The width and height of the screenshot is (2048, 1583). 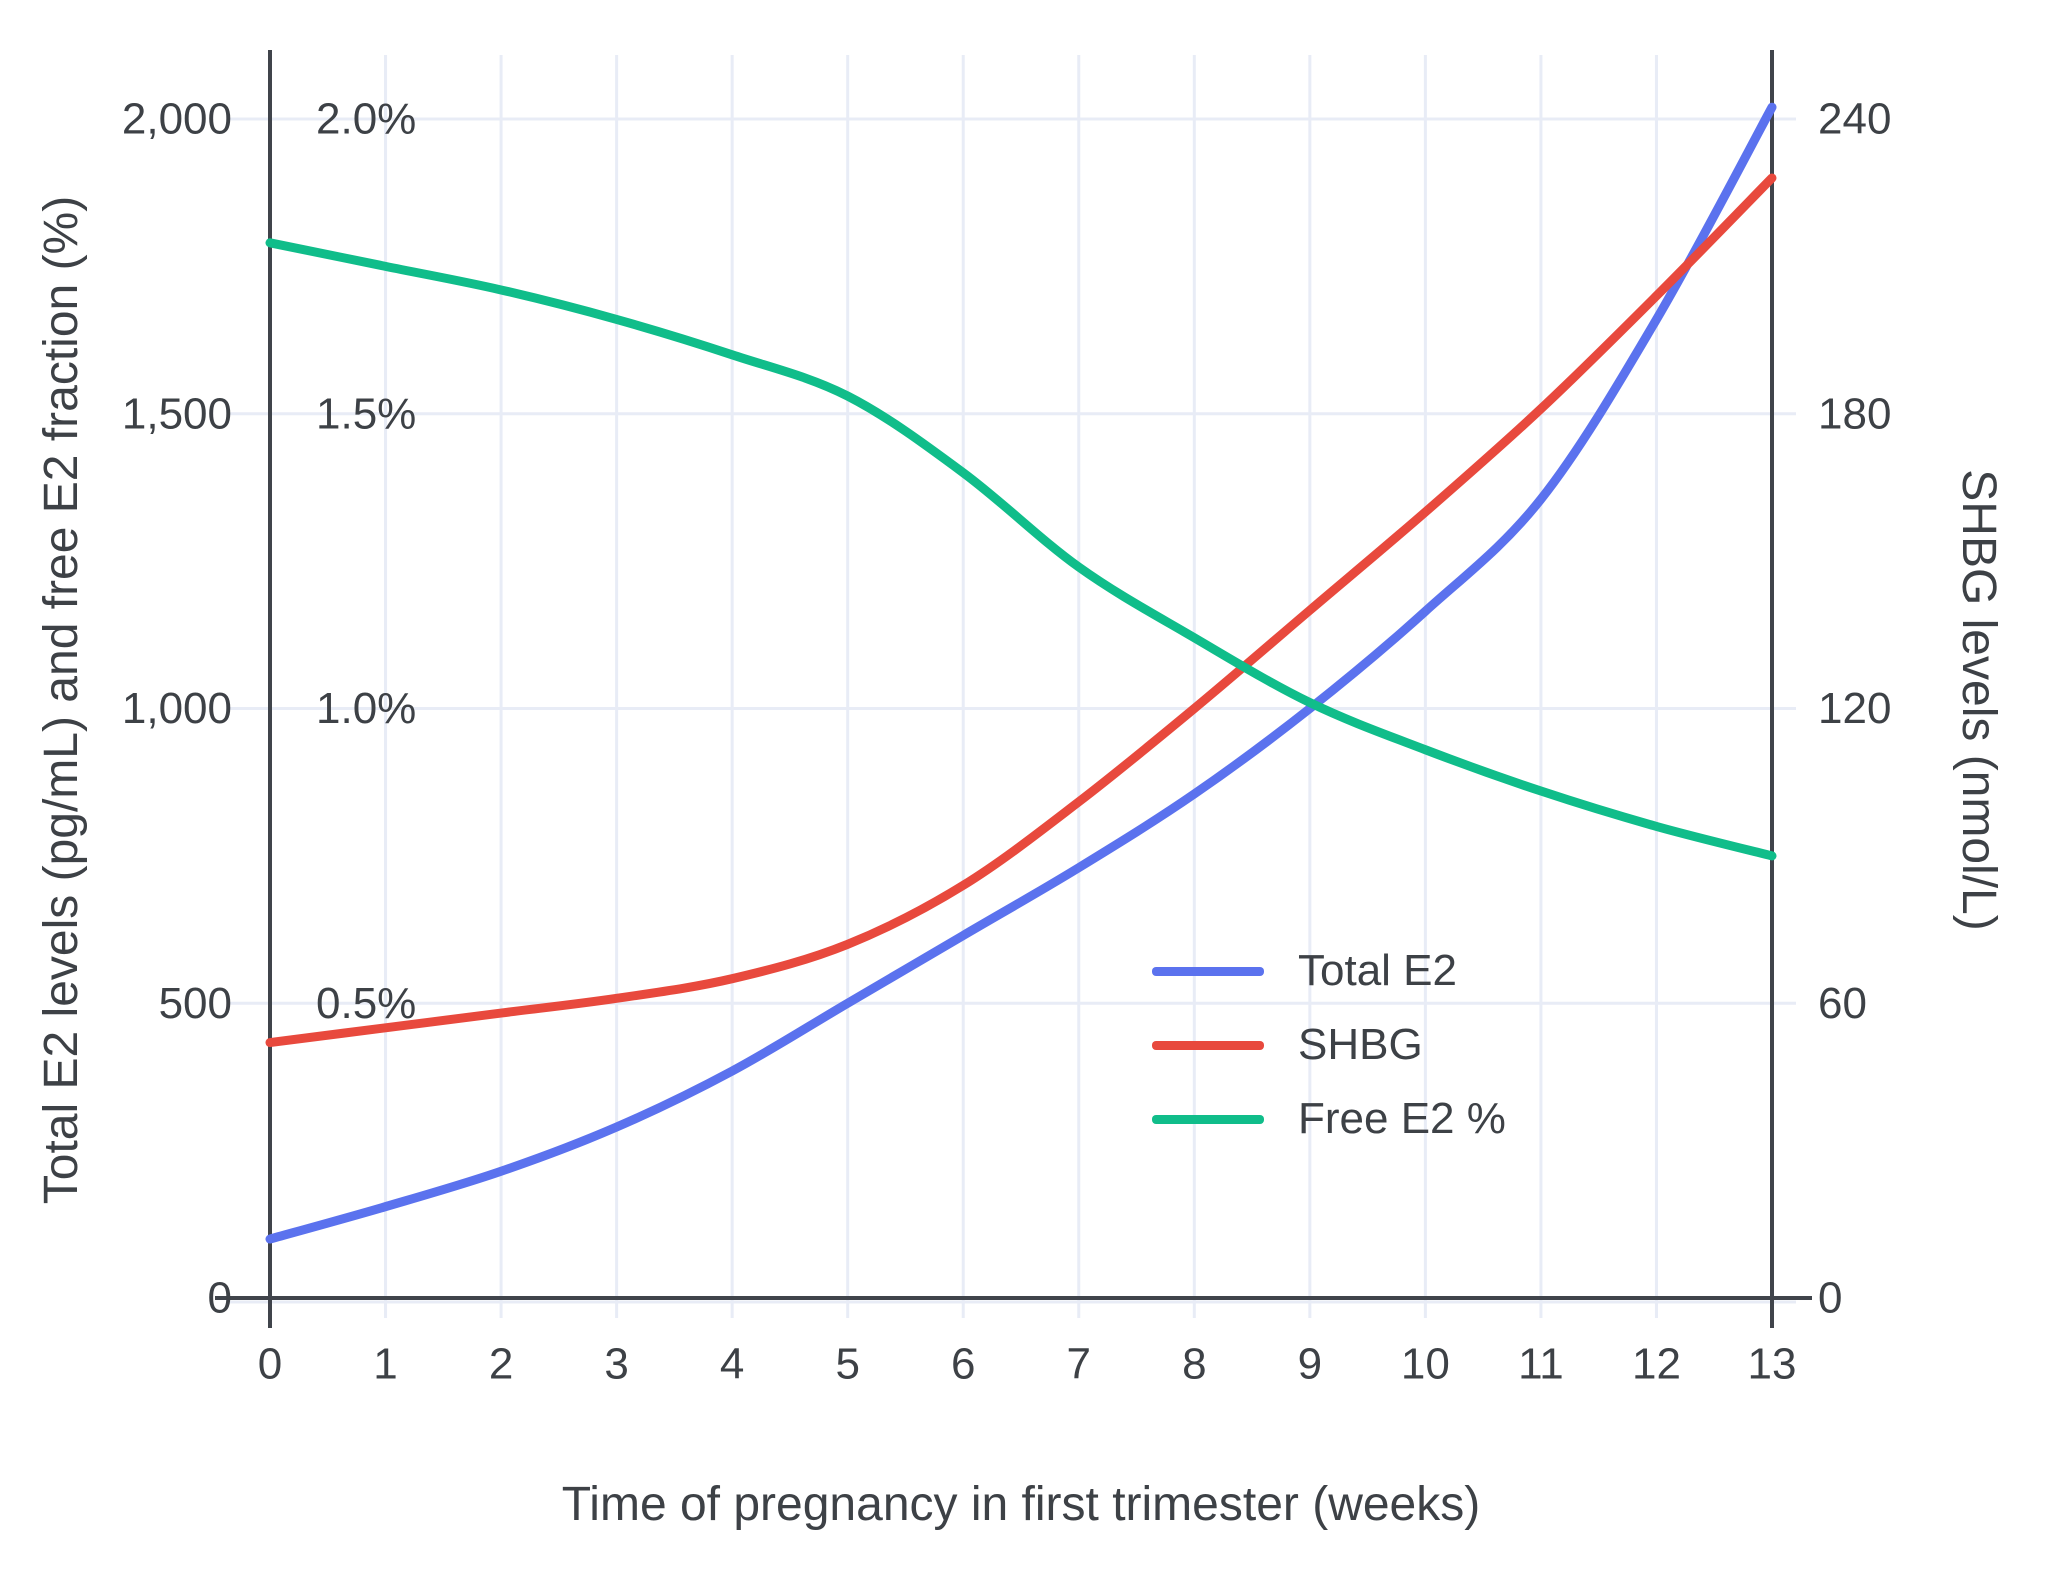 What do you see at coordinates (385, 1364) in the screenshot?
I see `x-tick-label-1: 1` at bounding box center [385, 1364].